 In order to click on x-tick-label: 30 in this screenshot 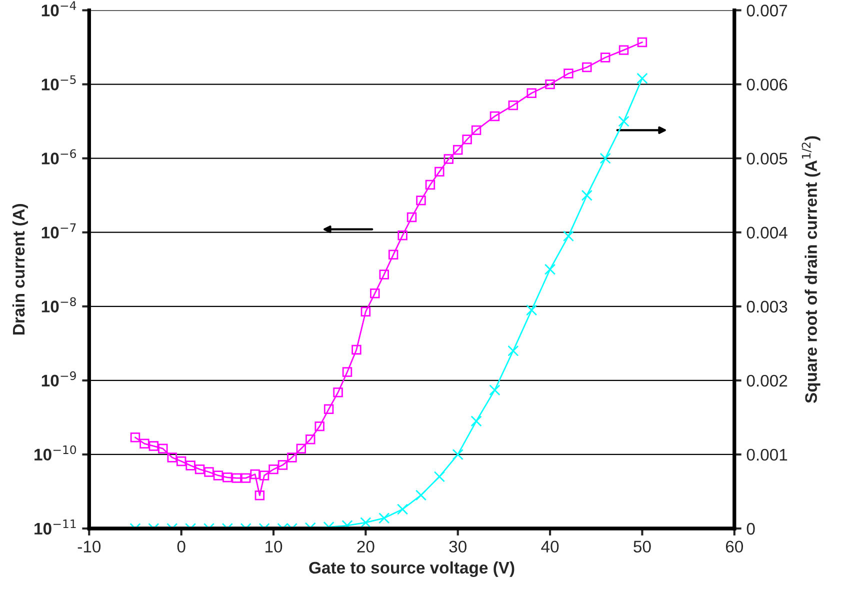, I will do `click(457, 546)`.